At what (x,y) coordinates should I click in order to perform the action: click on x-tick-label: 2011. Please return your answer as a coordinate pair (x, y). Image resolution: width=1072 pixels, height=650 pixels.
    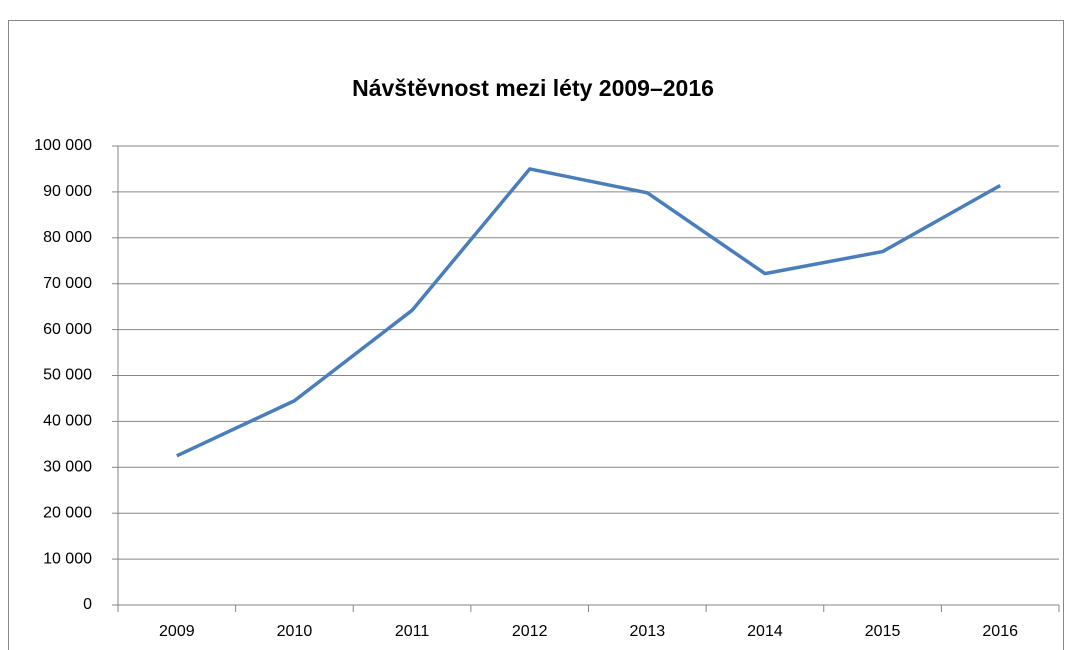
    Looking at the image, I should click on (412, 631).